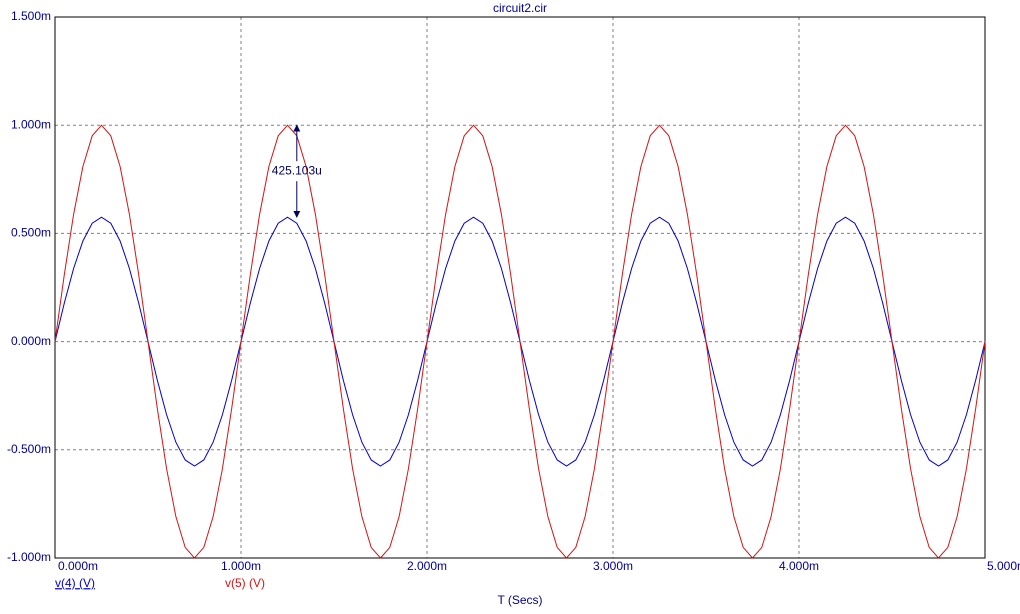 Image resolution: width=1020 pixels, height=614 pixels. What do you see at coordinates (297, 170) in the screenshot?
I see `annotation-text: 425.103u` at bounding box center [297, 170].